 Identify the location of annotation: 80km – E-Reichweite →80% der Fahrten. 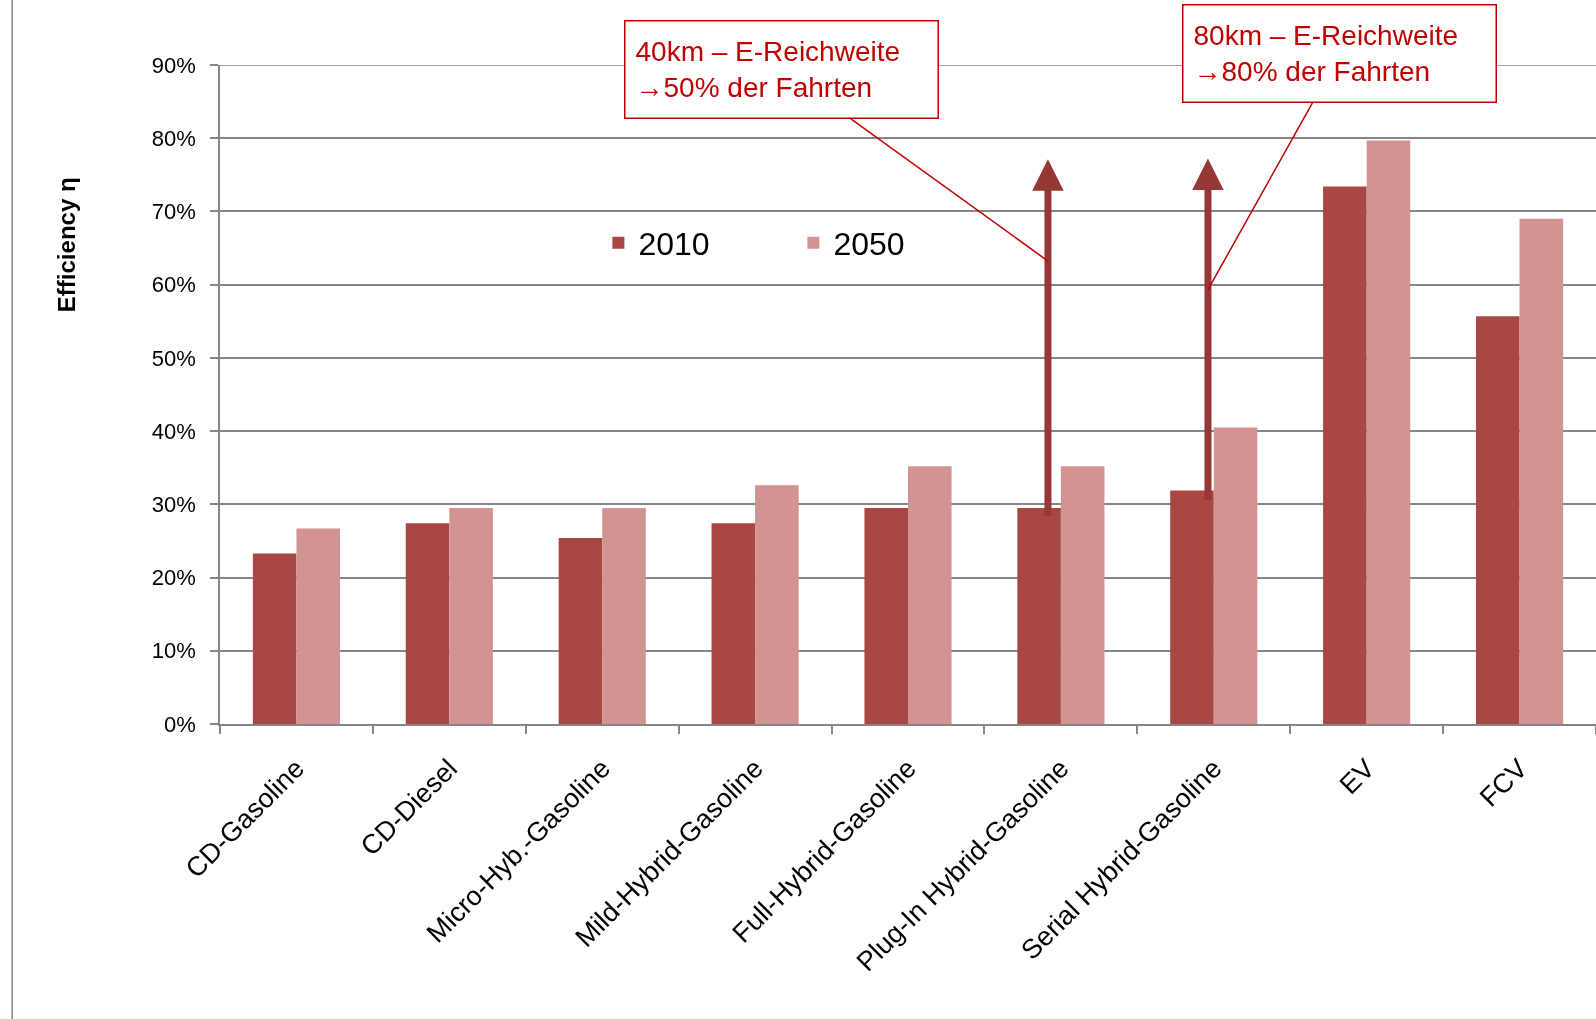
(1326, 53).